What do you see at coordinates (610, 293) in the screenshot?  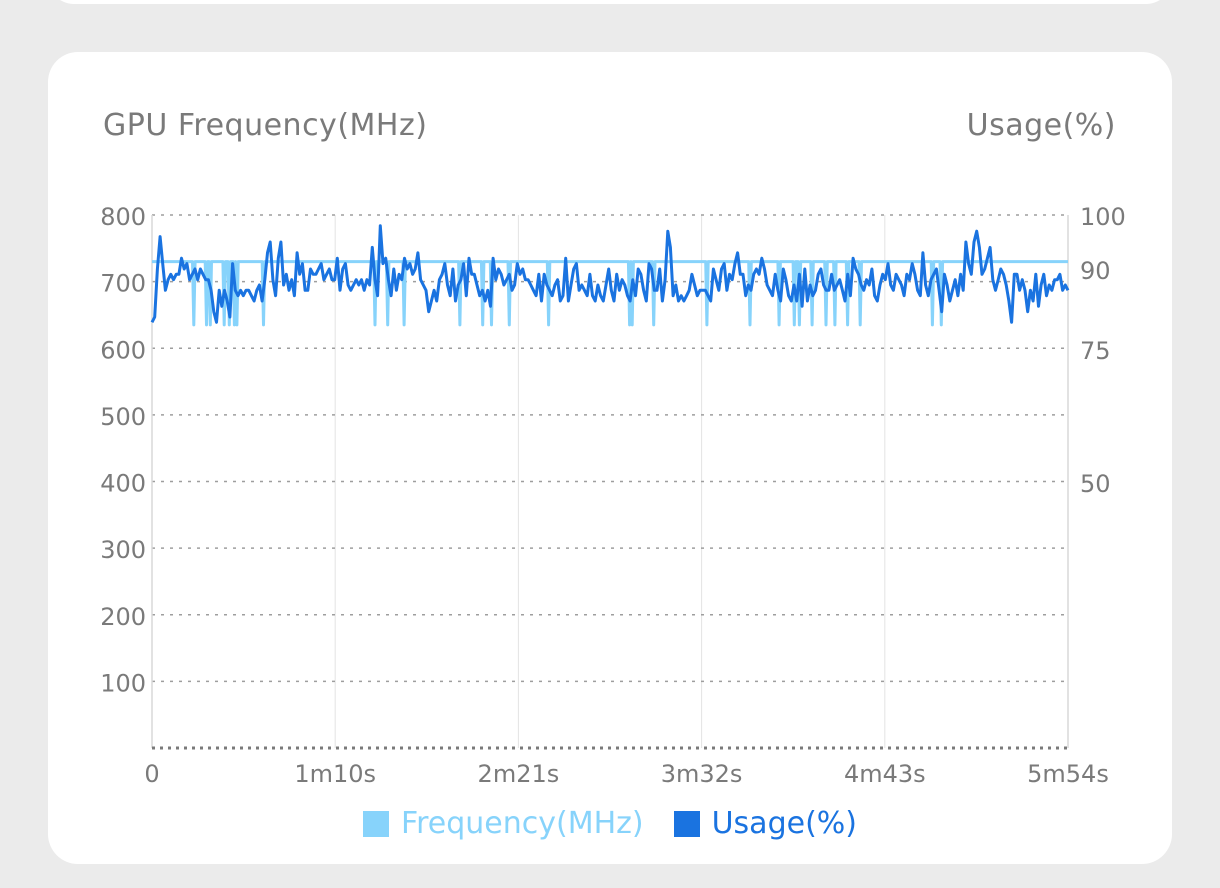 I see `frequency-series-line` at bounding box center [610, 293].